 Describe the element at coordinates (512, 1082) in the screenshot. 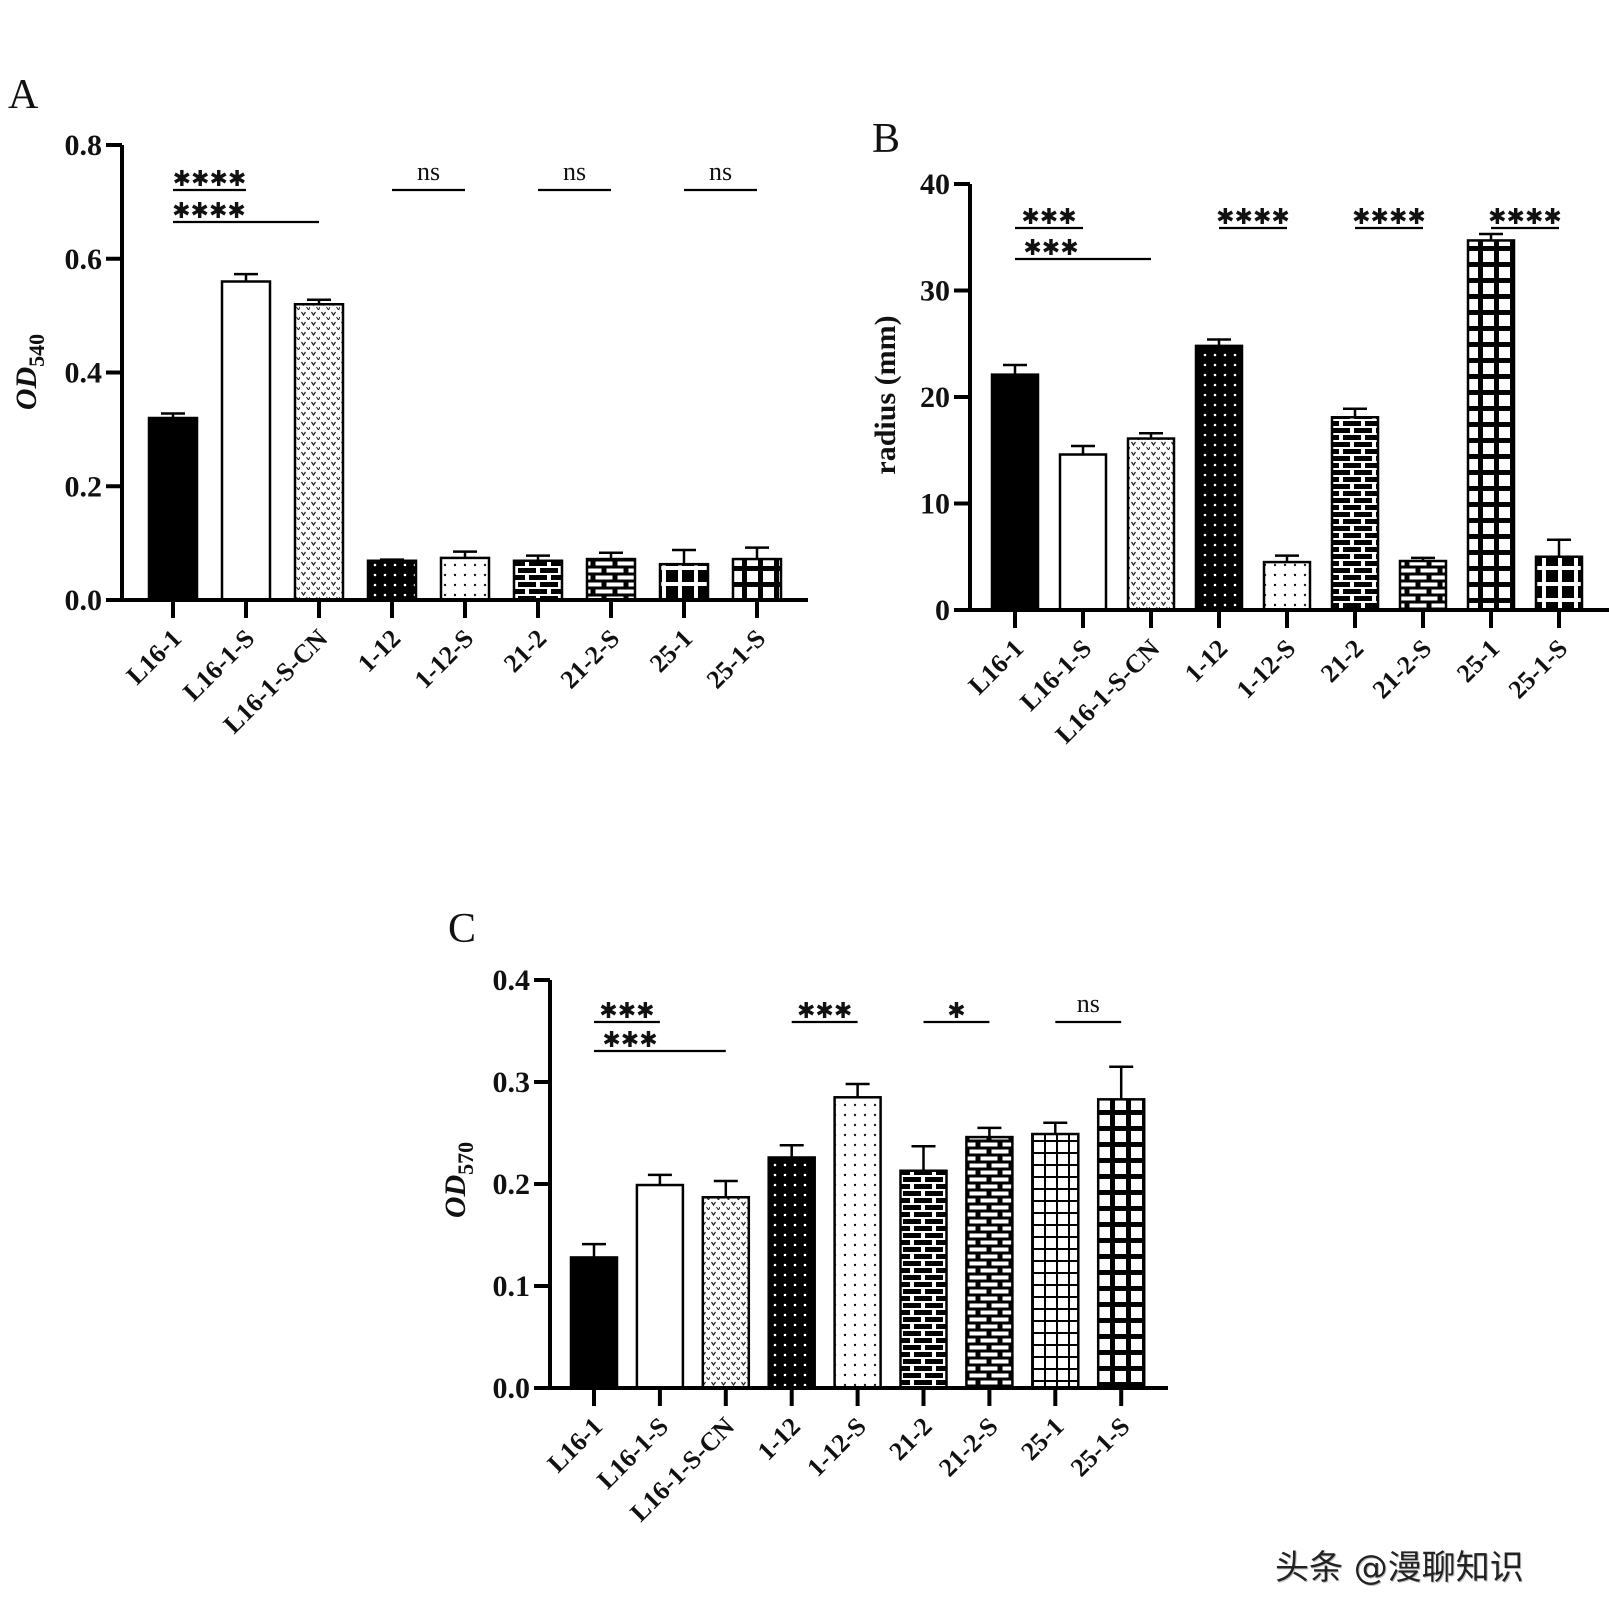

I see `y-tick-label: 0.3` at that location.